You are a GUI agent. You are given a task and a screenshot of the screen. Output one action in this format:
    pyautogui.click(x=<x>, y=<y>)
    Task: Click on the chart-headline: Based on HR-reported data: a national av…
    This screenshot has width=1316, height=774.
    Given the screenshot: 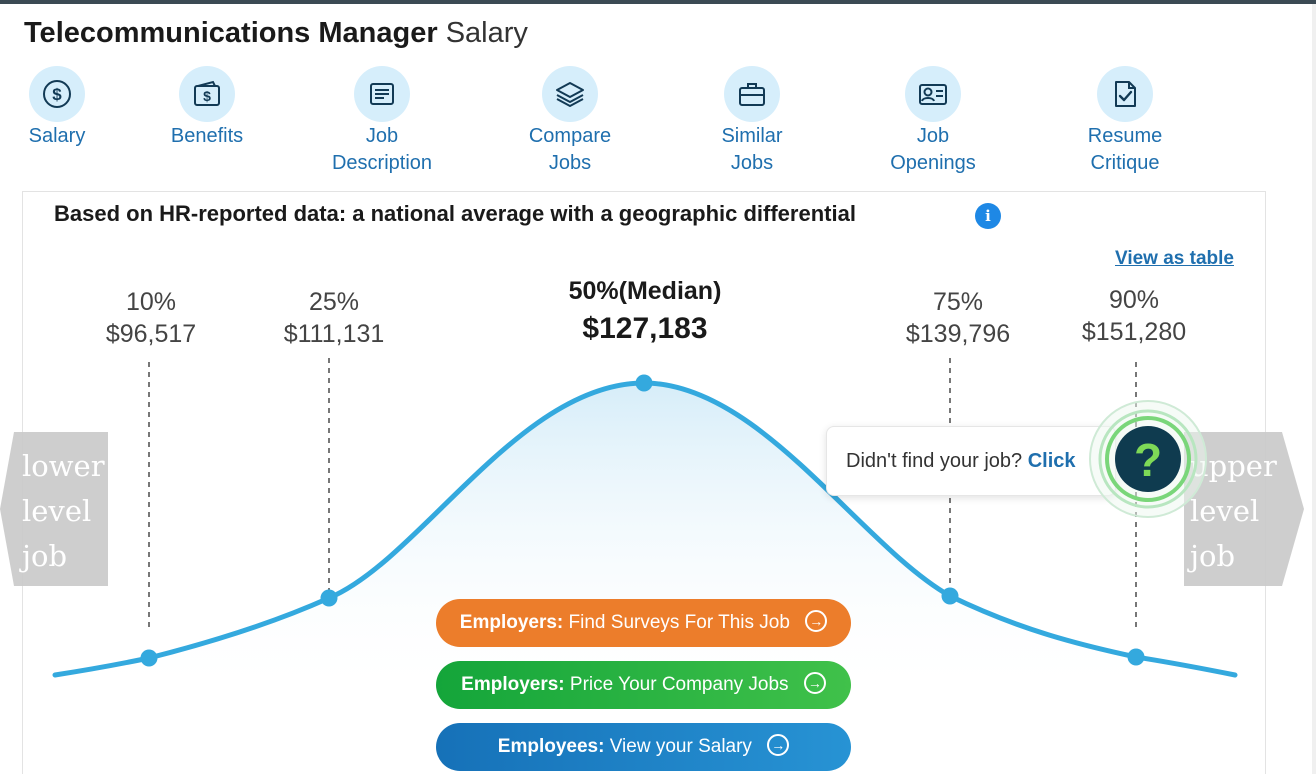 What is the action you would take?
    pyautogui.click(x=455, y=213)
    